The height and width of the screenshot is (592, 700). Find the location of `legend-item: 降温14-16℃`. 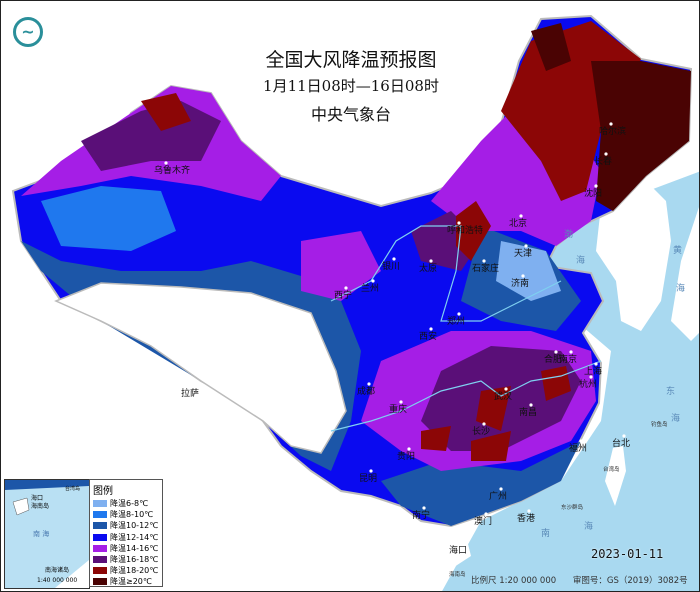

legend-item: 降温14-16℃ is located at coordinates (126, 548).